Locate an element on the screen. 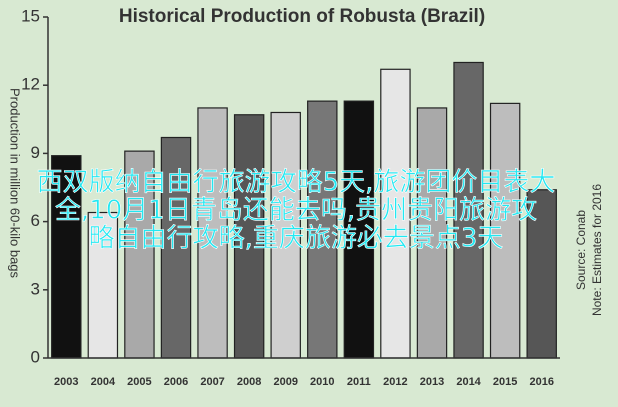 The height and width of the screenshot is (407, 618). x-tick-label: 2010 is located at coordinates (322, 382).